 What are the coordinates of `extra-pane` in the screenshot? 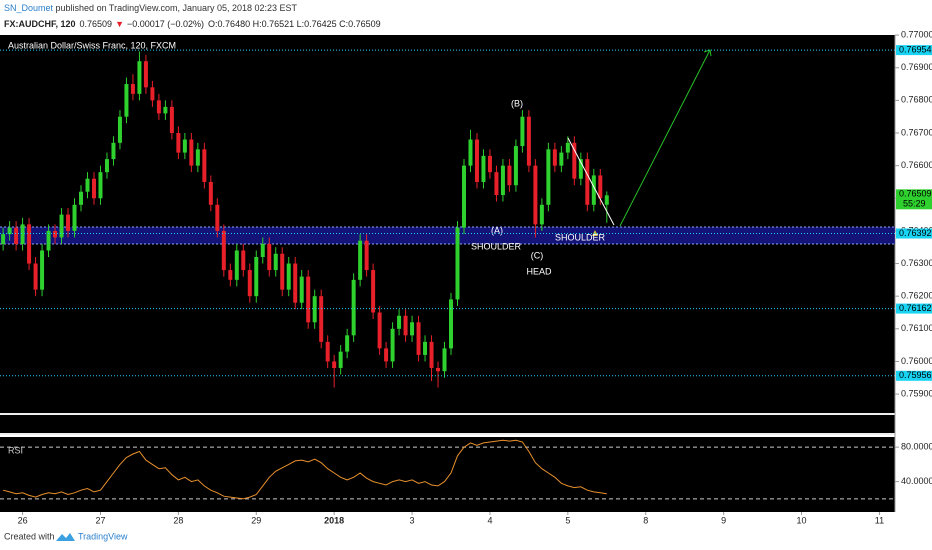 It's located at (447, 424).